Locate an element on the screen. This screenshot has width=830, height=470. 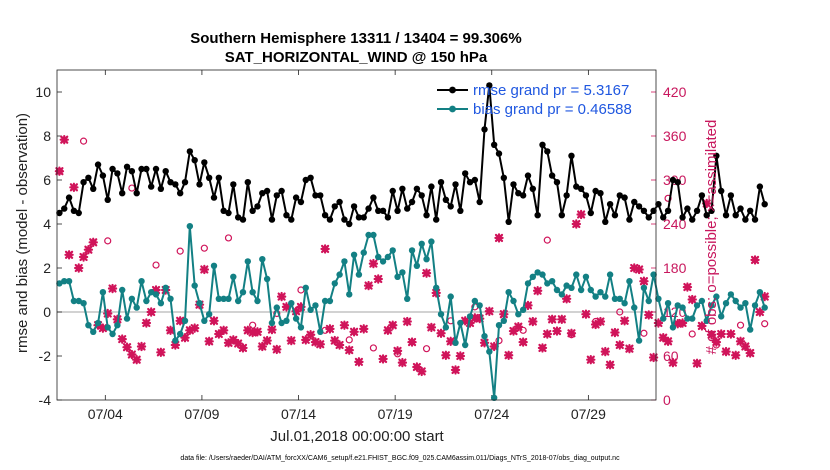
y2-tick-label: 420 is located at coordinates (675, 92).